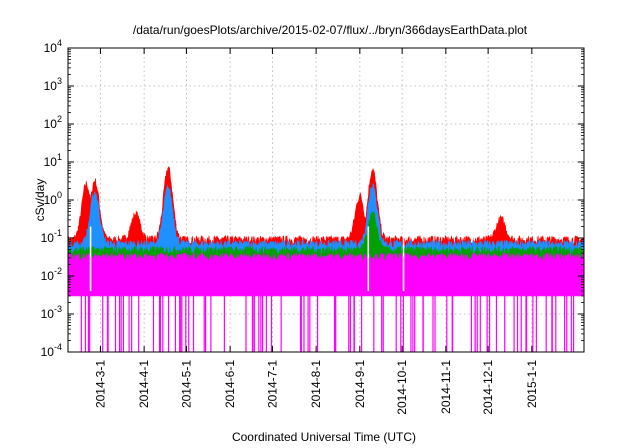  What do you see at coordinates (40, 200) in the screenshot?
I see `y-axis-label: cSv/day` at bounding box center [40, 200].